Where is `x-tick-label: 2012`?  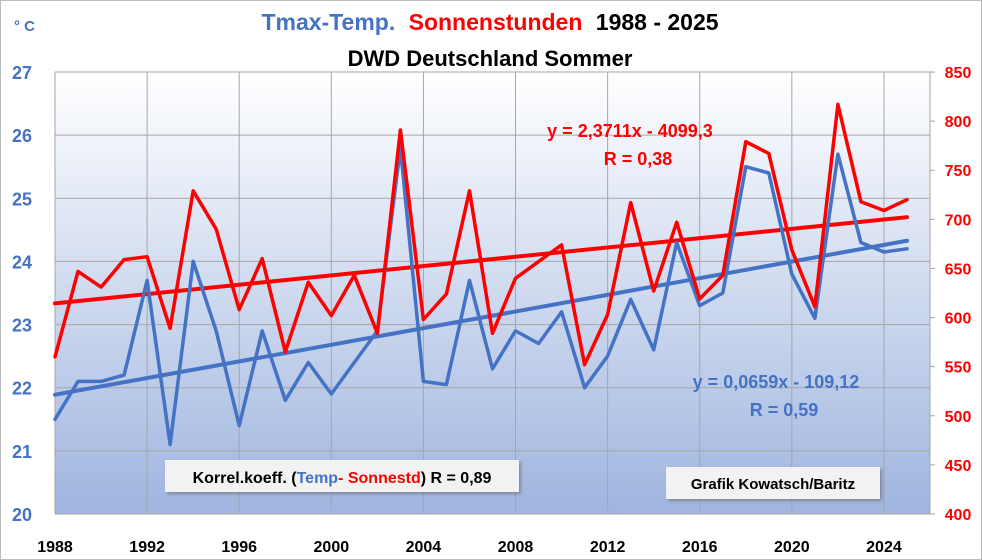
x-tick-label: 2012 is located at coordinates (608, 547).